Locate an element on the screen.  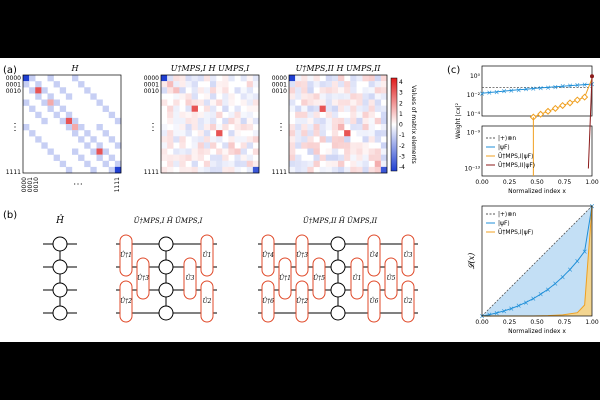
row-label: 0010 is located at coordinates (13, 91).